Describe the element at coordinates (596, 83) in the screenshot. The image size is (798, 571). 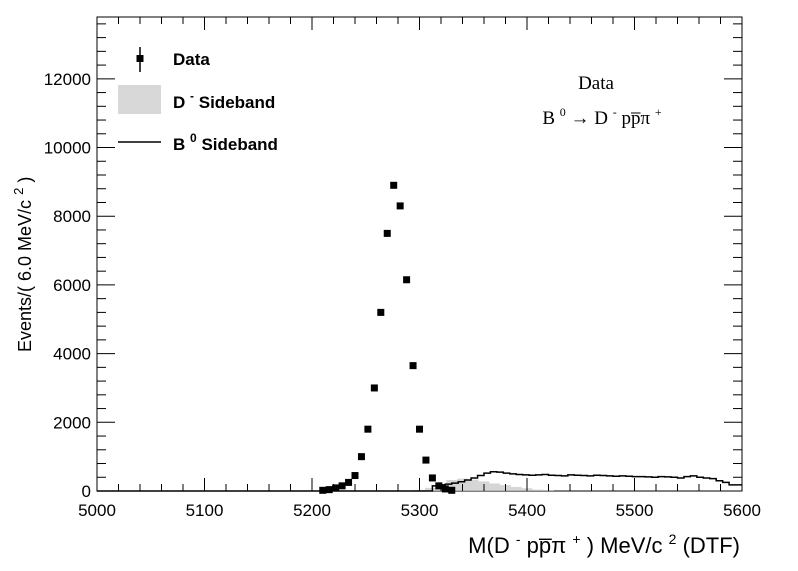
I see `annotation-line1: Data` at that location.